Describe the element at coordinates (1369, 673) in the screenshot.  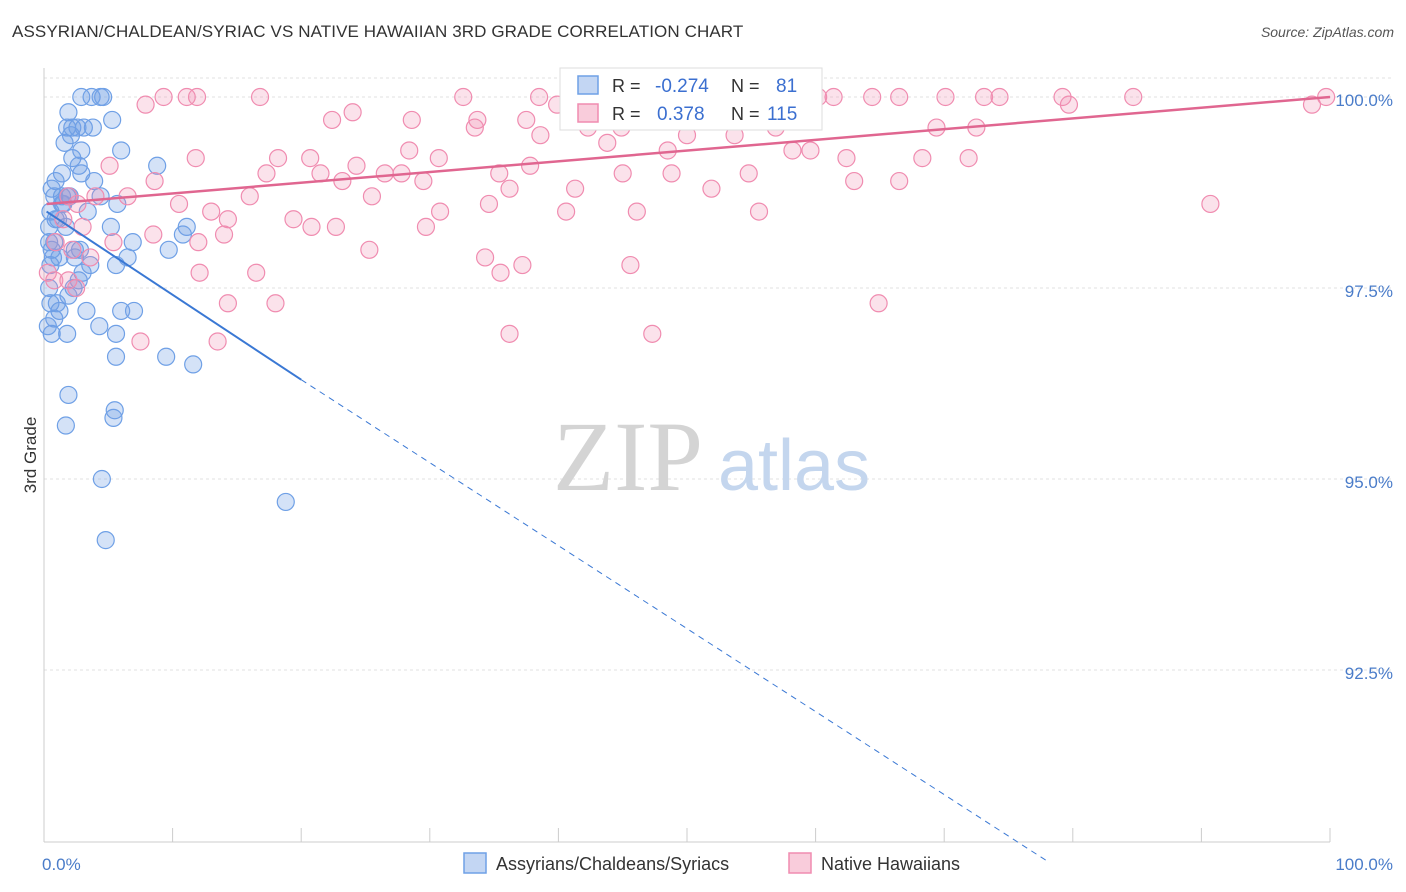
I see `y-tick-label-3: 92.5%` at that location.